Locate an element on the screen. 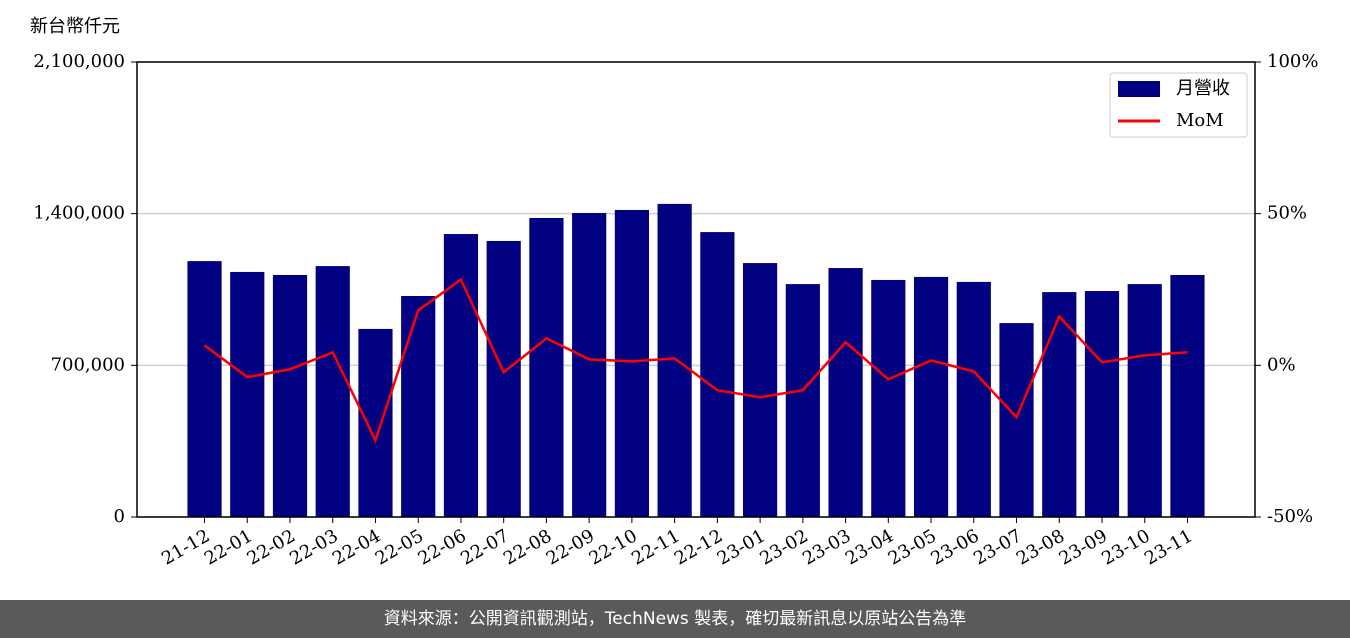 The image size is (1350, 638). x-tick-label: 22-10 is located at coordinates (612, 547).